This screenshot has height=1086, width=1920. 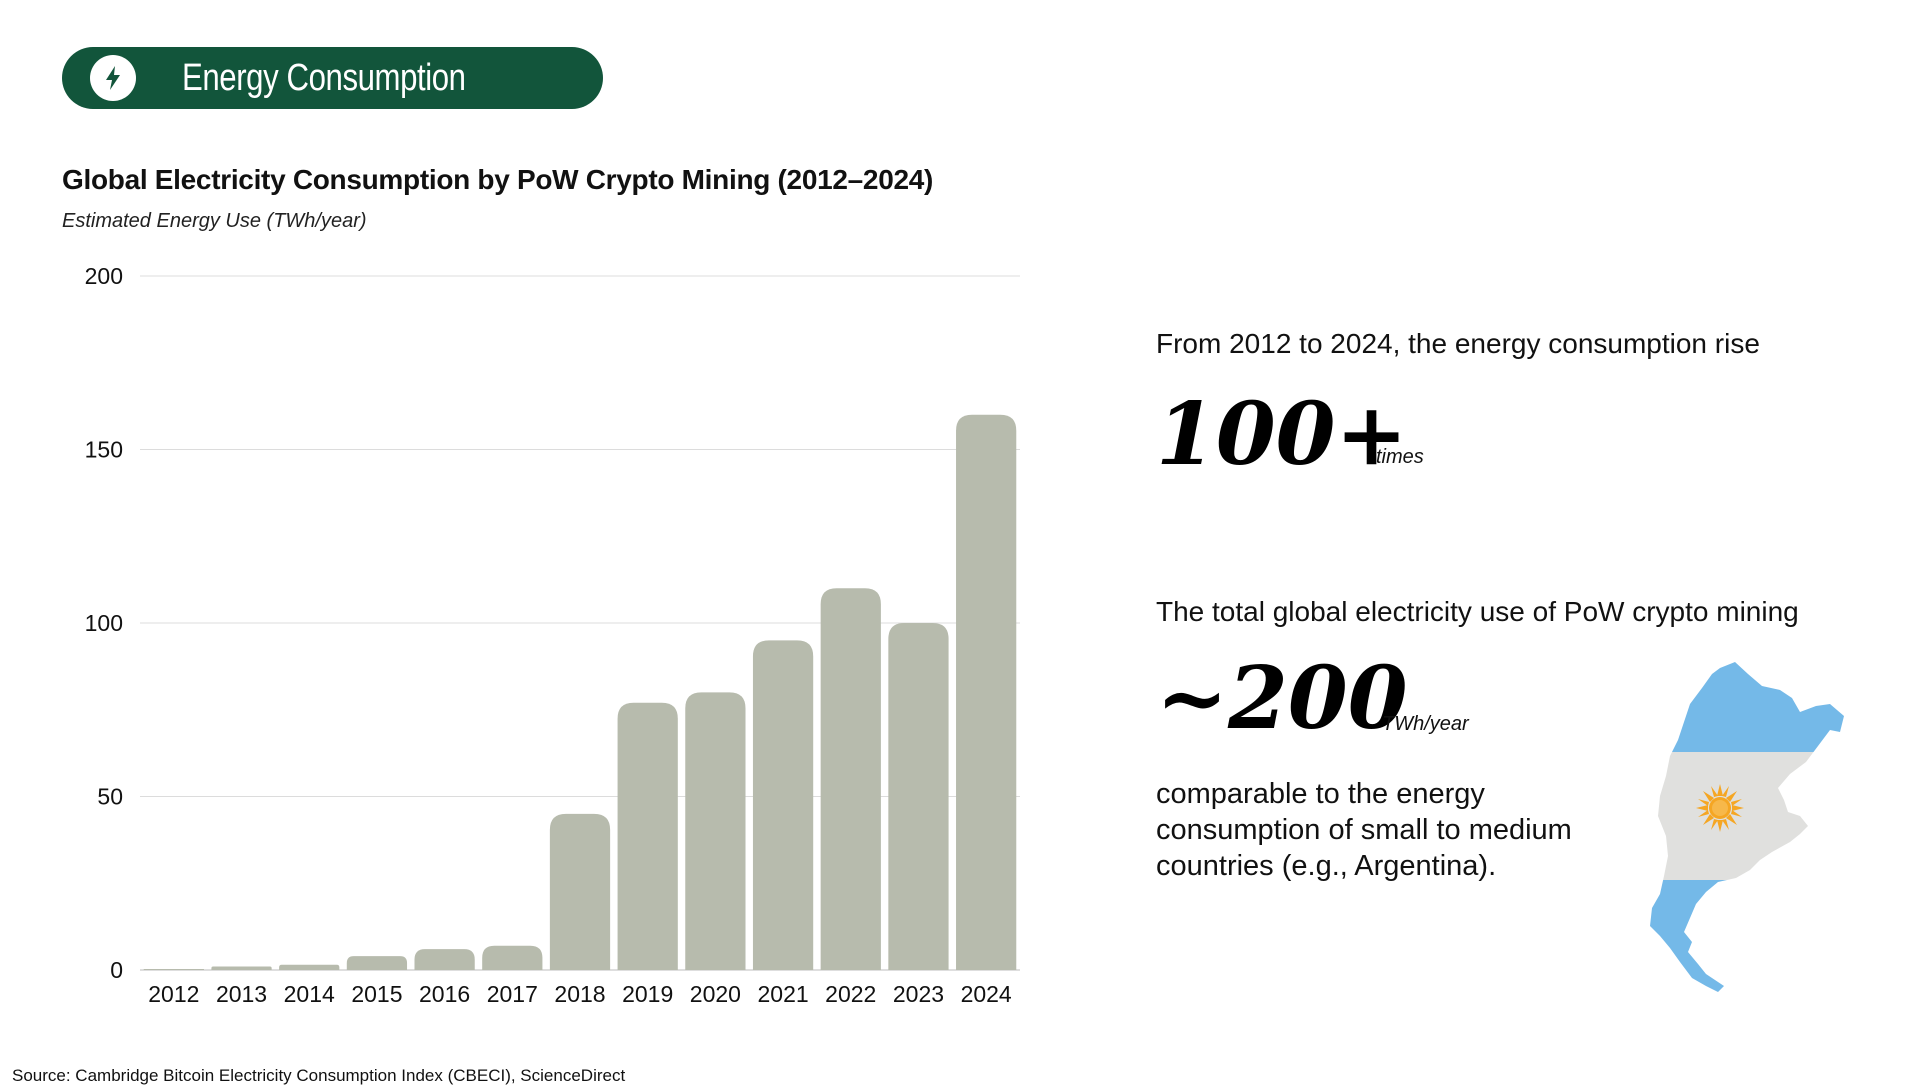 What do you see at coordinates (377, 963) in the screenshot?
I see `bar-2015` at bounding box center [377, 963].